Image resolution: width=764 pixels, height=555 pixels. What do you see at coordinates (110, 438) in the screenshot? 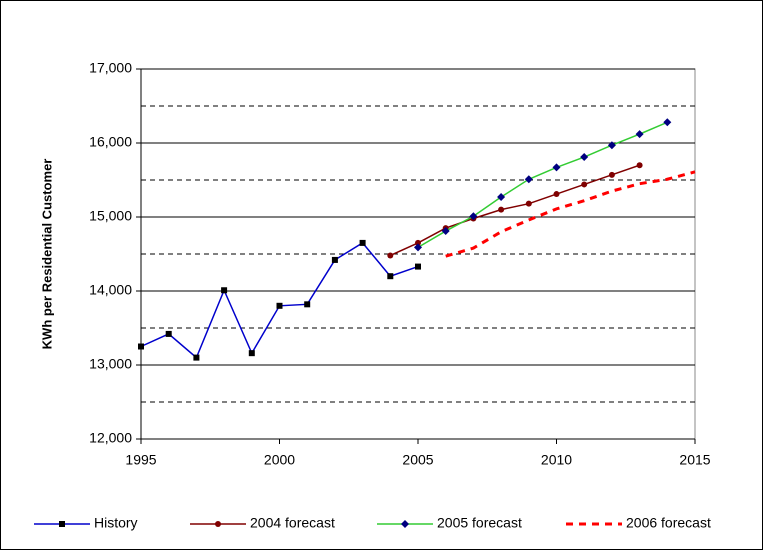
I see `y-tick-label: 12,000` at bounding box center [110, 438].